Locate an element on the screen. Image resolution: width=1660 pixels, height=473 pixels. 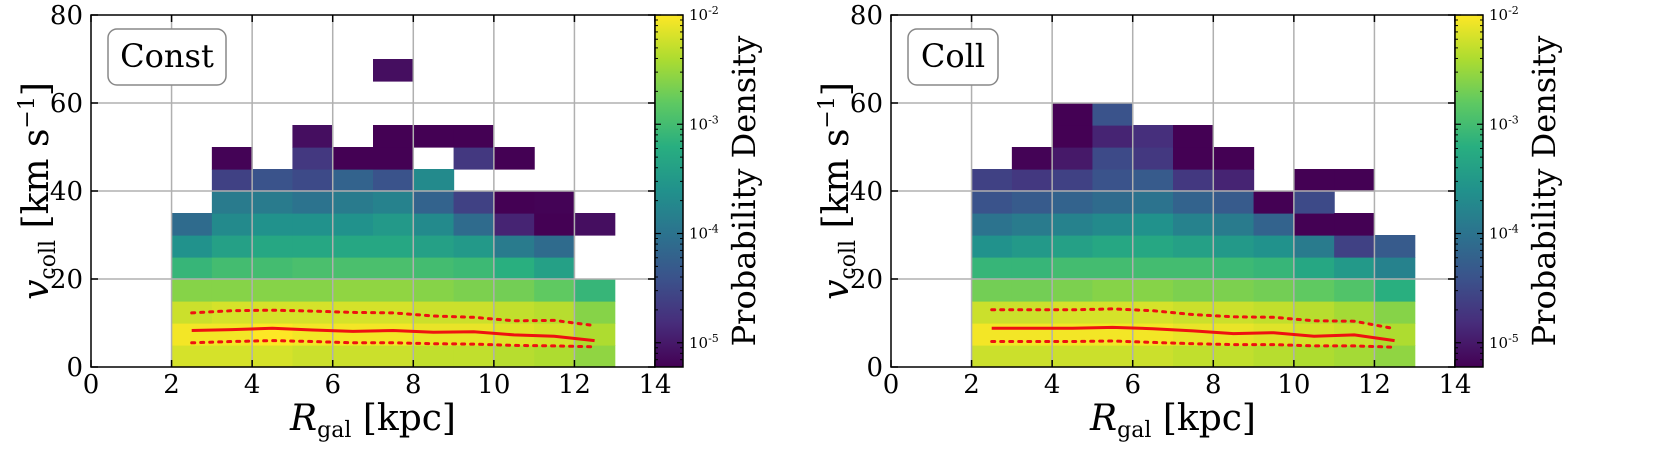
panel-label-box: Coll is located at coordinates (953, 57).